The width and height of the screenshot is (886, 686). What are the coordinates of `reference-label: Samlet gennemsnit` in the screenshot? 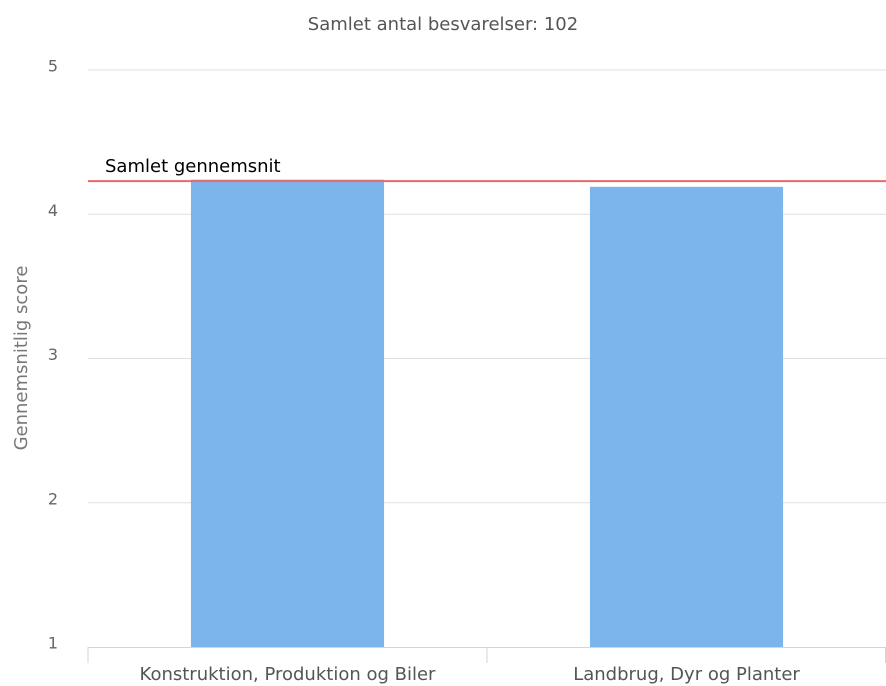 It's located at (193, 166).